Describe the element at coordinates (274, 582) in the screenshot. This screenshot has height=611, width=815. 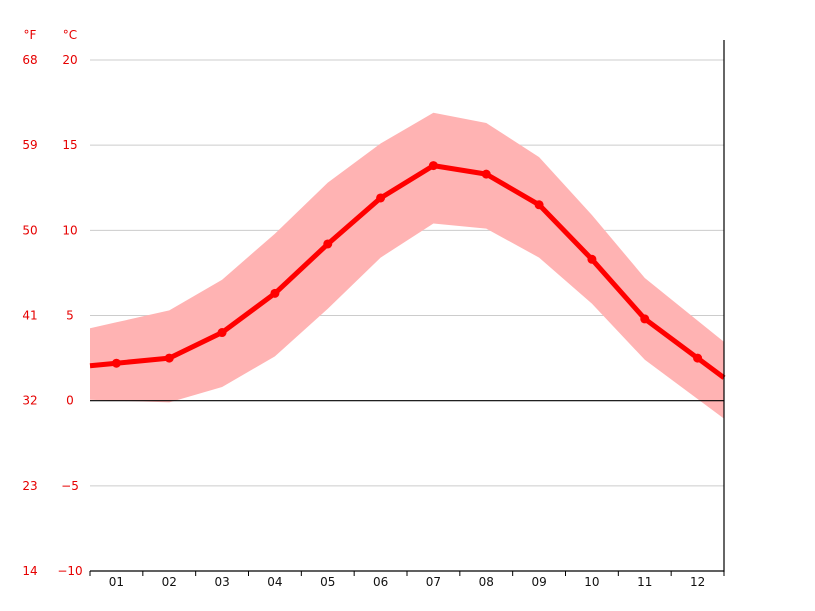
I see `x-tick-label-04: 04` at that location.